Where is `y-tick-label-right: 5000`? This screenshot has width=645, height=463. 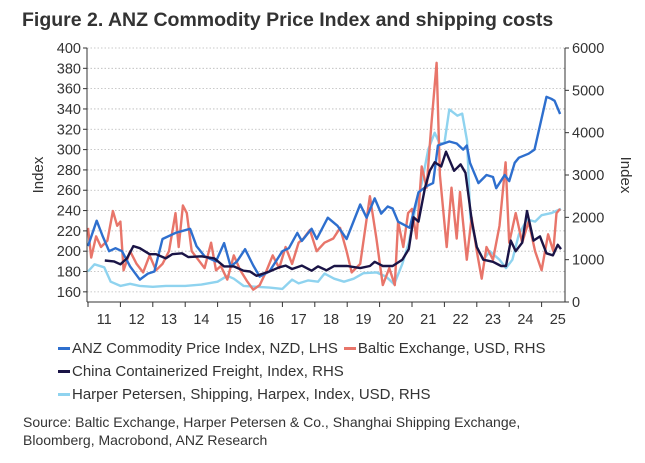
y-tick-label-right: 5000 is located at coordinates (588, 91).